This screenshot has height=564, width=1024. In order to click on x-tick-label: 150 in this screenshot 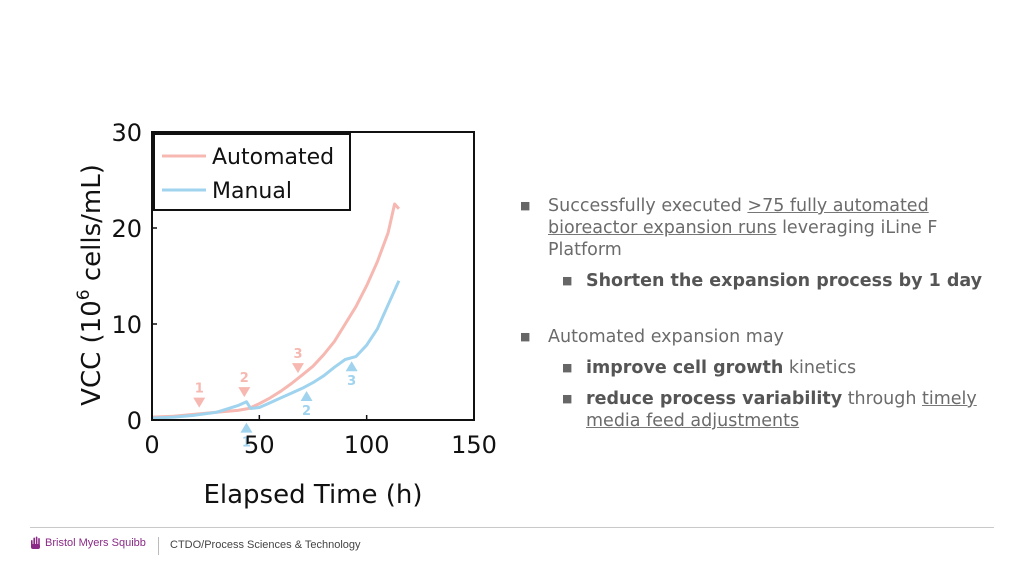, I will do `click(474, 445)`.